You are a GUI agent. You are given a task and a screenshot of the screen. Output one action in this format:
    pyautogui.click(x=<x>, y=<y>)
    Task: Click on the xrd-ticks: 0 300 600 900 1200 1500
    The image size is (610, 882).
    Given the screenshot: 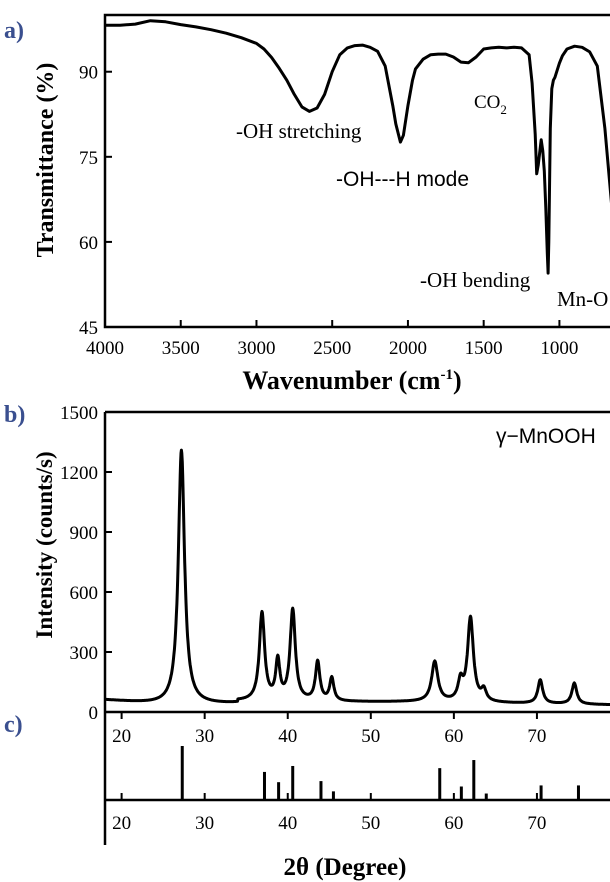 What is the action you would take?
    pyautogui.click(x=86, y=563)
    